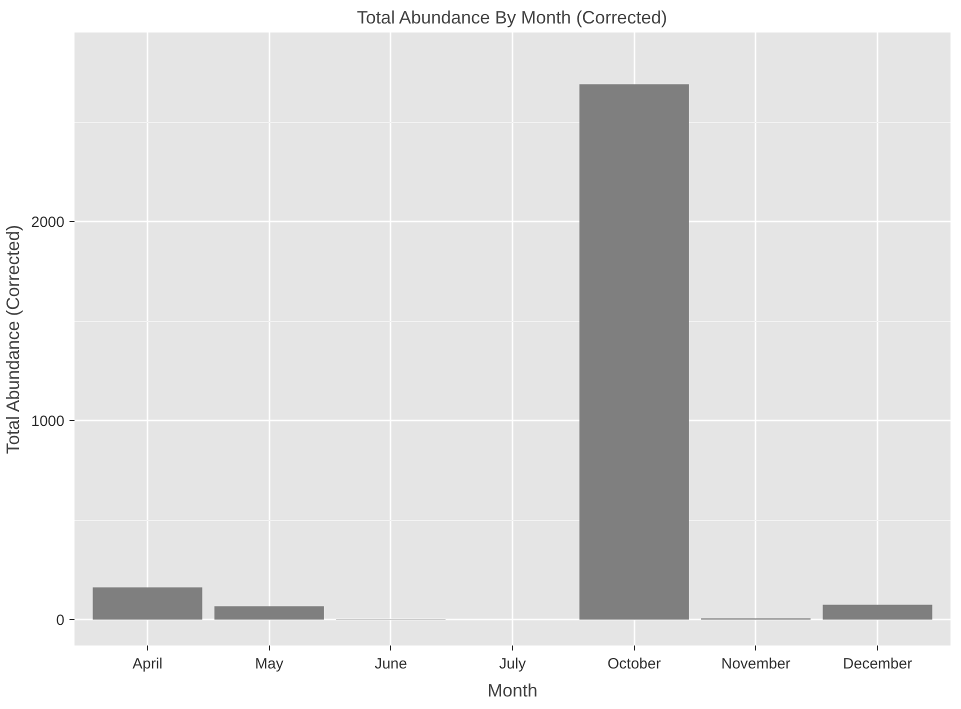 This screenshot has width=961, height=709. Describe the element at coordinates (48, 223) in the screenshot. I see `y-tick-label: 2000` at that location.